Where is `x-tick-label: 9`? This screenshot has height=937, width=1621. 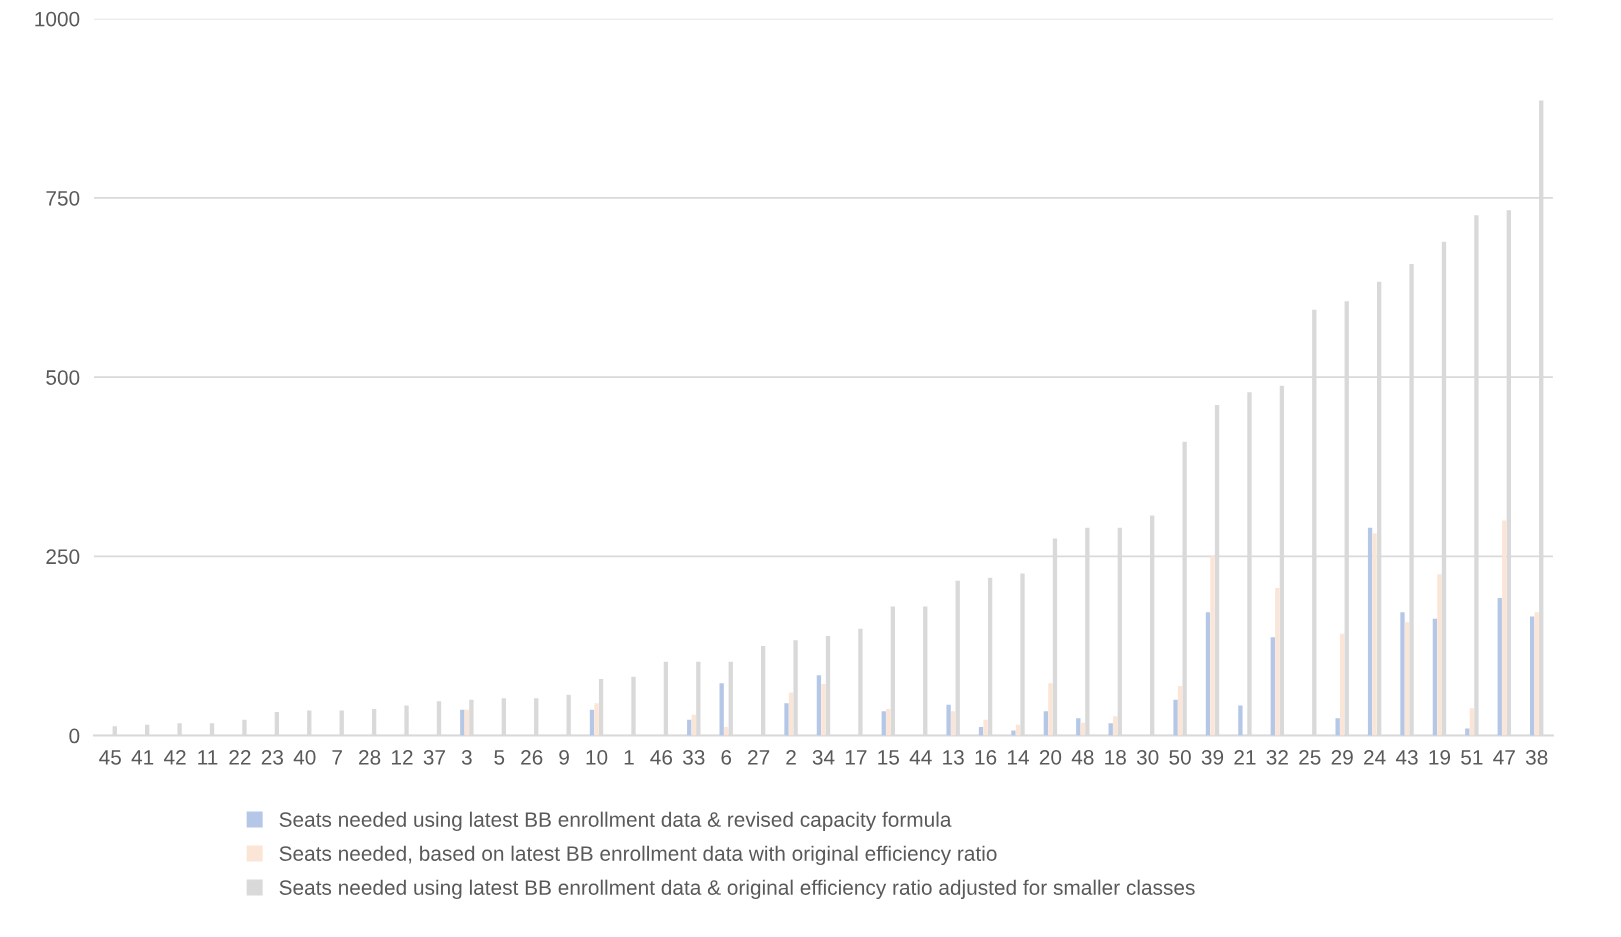
x-tick-label: 9 is located at coordinates (564, 757).